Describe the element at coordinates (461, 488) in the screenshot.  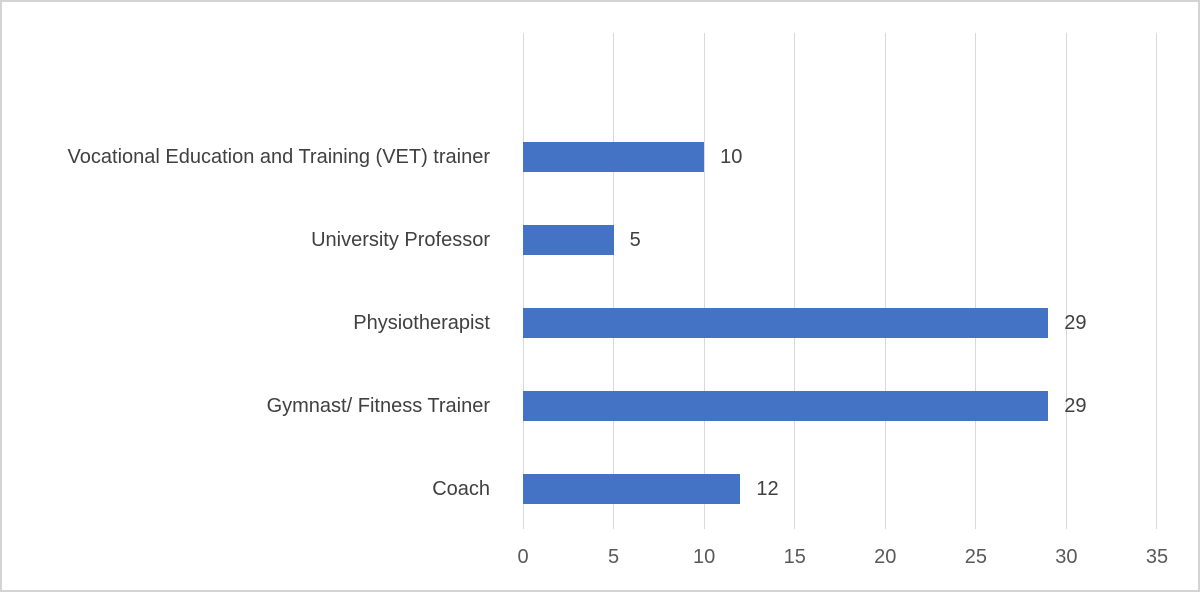
I see `category-label: Coach` at that location.